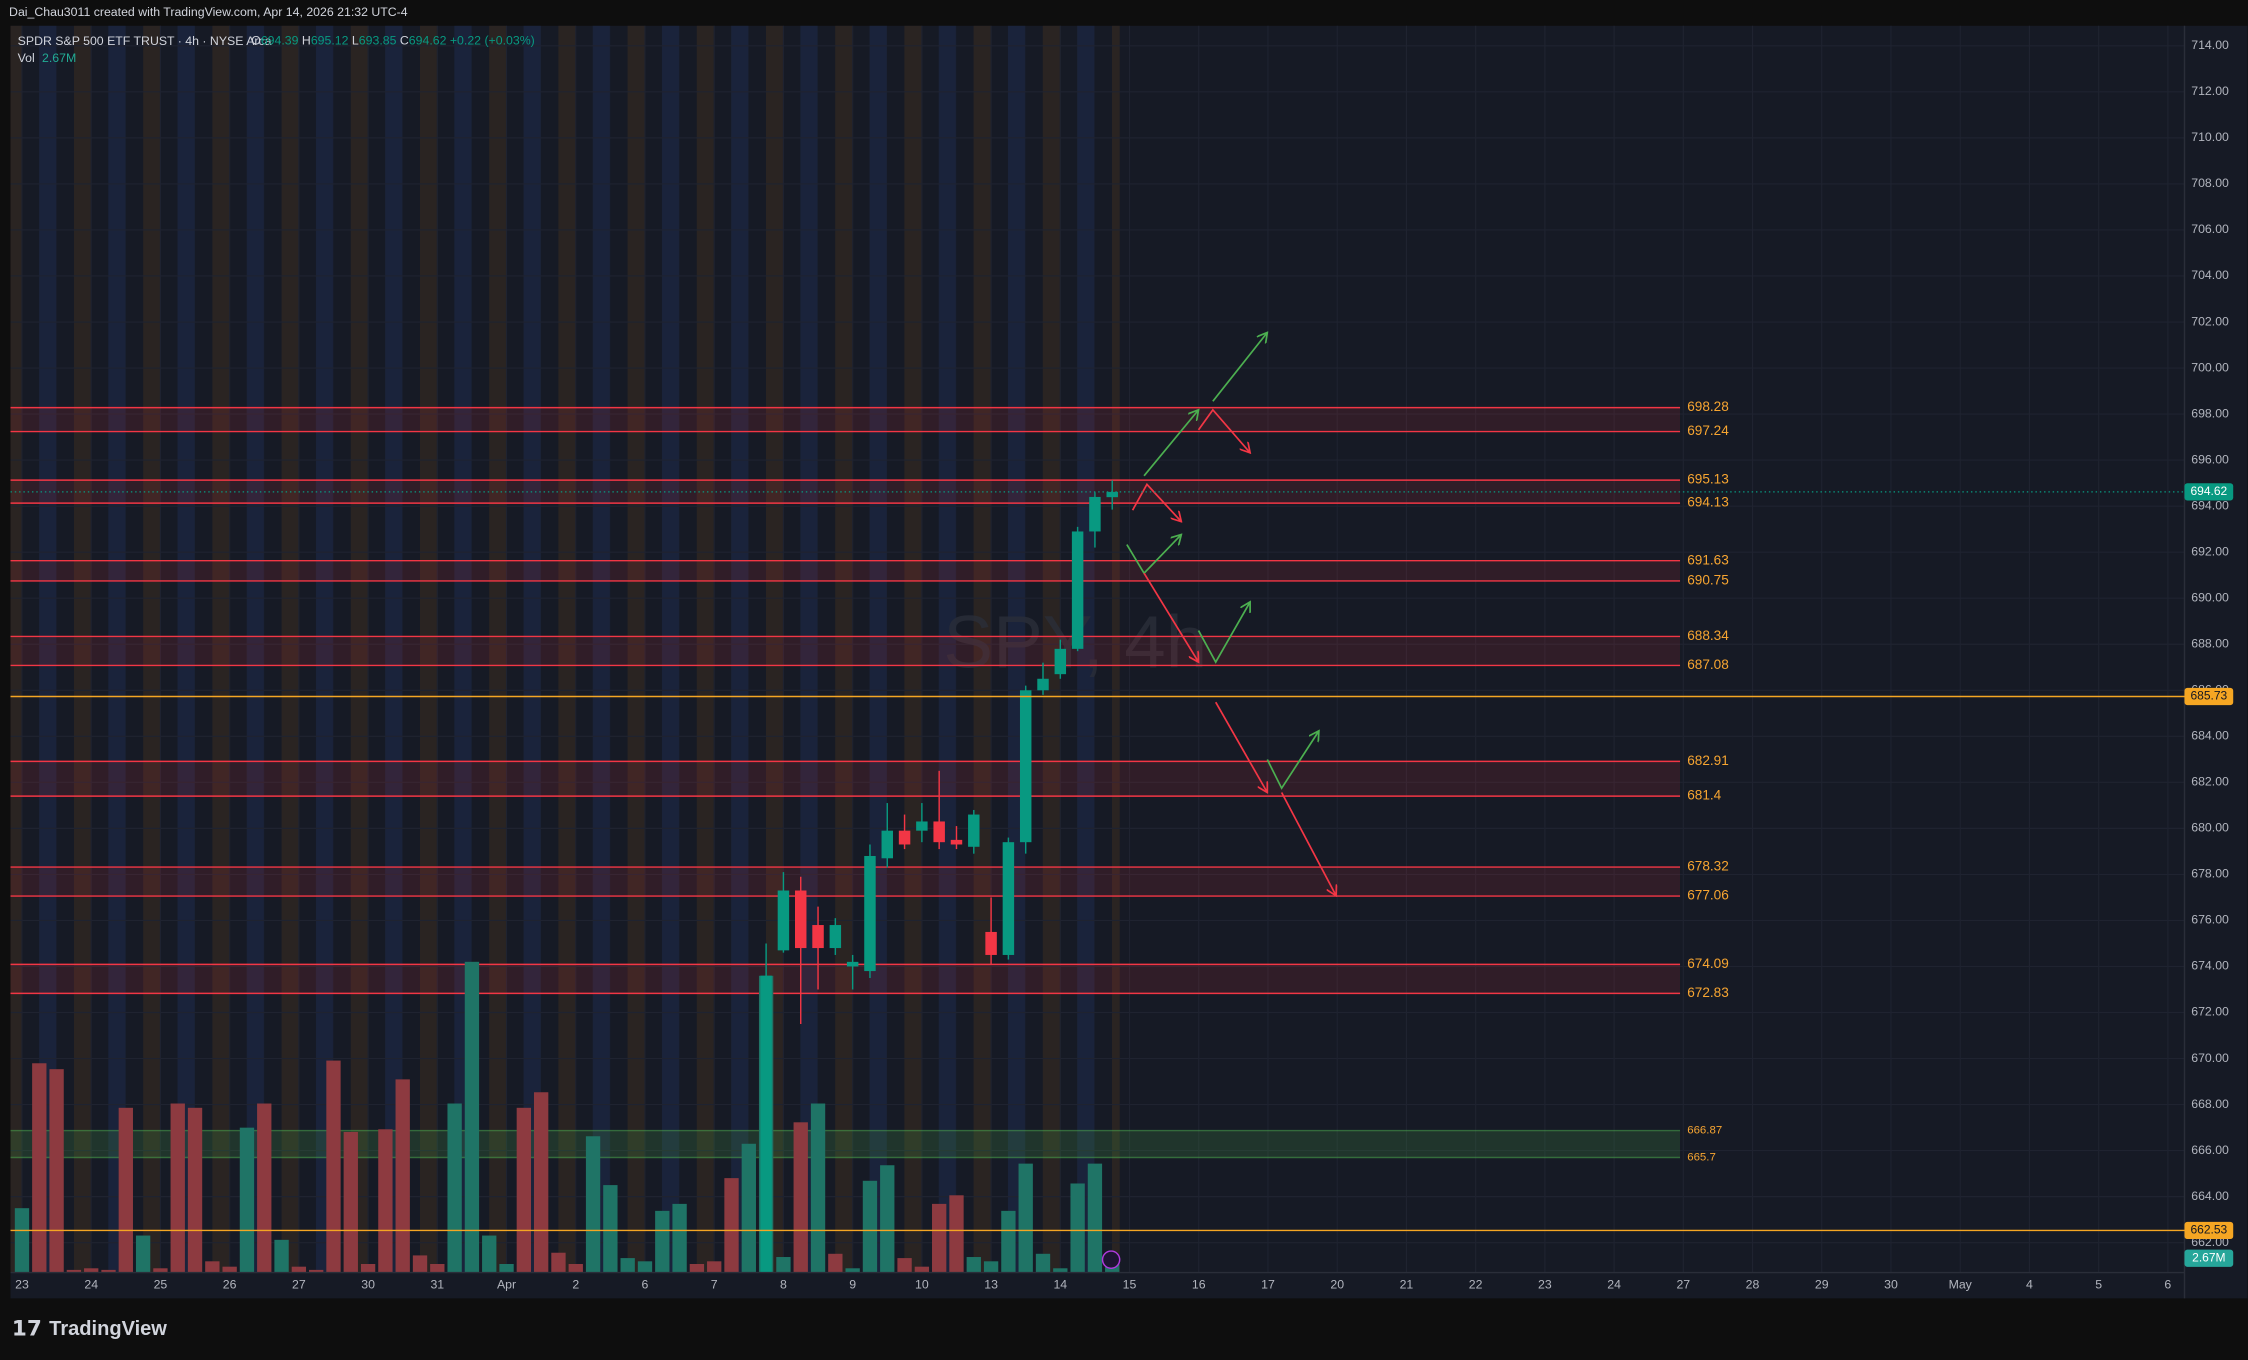 Image resolution: width=2248 pixels, height=1360 pixels. Describe the element at coordinates (91, 1285) in the screenshot. I see `x-tick-label: 24` at that location.